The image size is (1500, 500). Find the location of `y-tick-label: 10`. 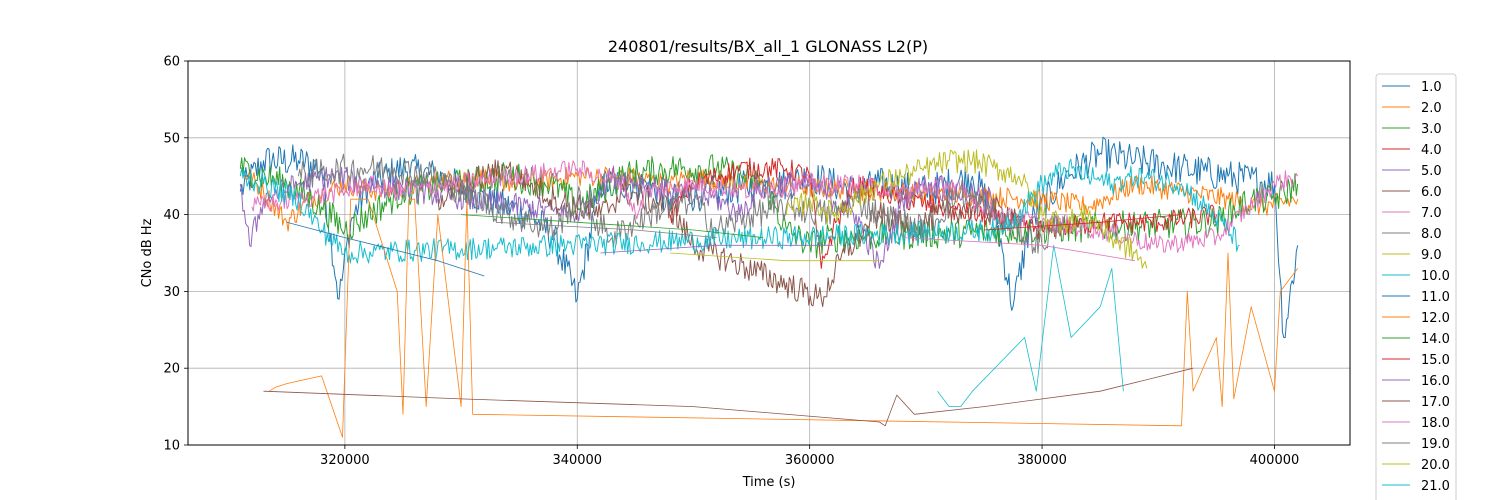

y-tick-label: 10 is located at coordinates (171, 446).